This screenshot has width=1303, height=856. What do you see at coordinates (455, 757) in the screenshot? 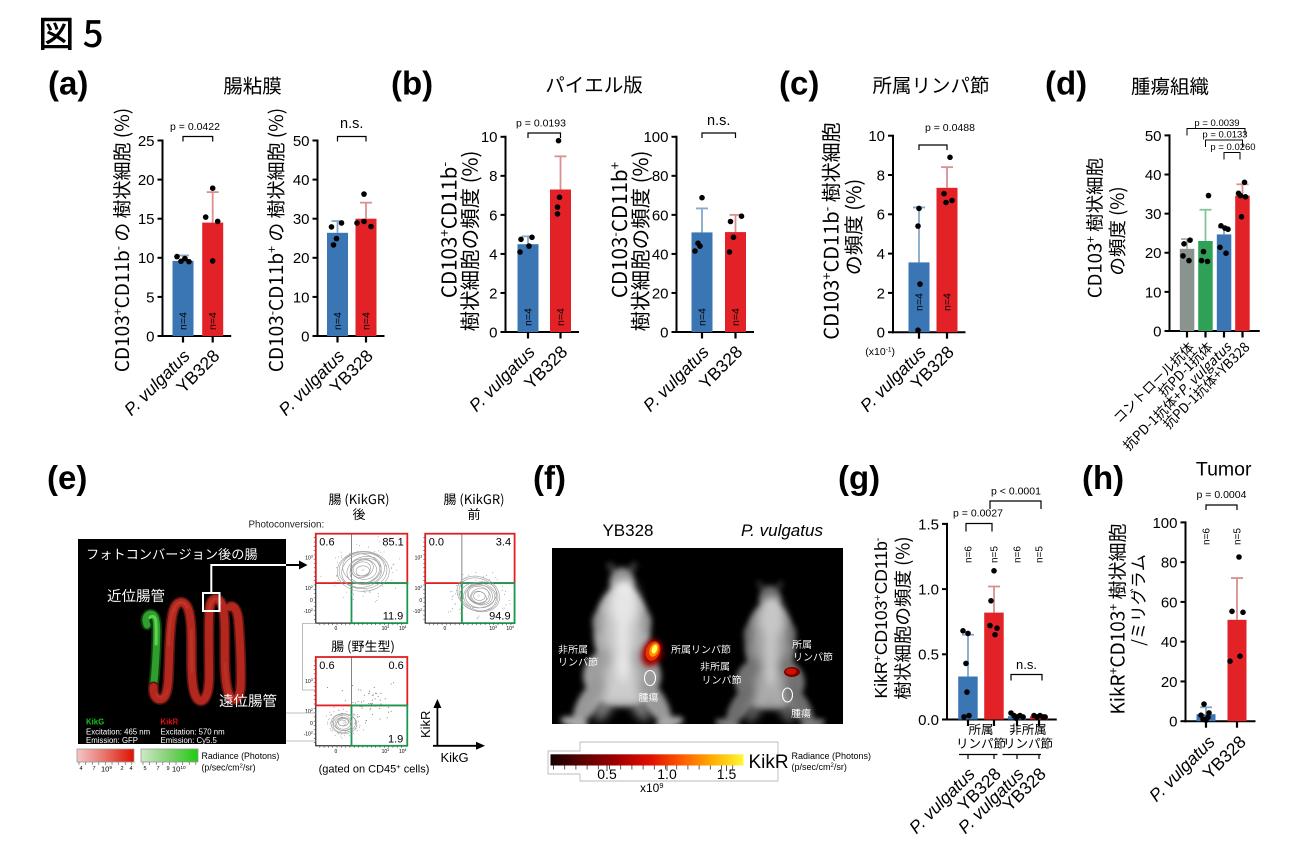
I see `svg-text: KikG` at bounding box center [455, 757].